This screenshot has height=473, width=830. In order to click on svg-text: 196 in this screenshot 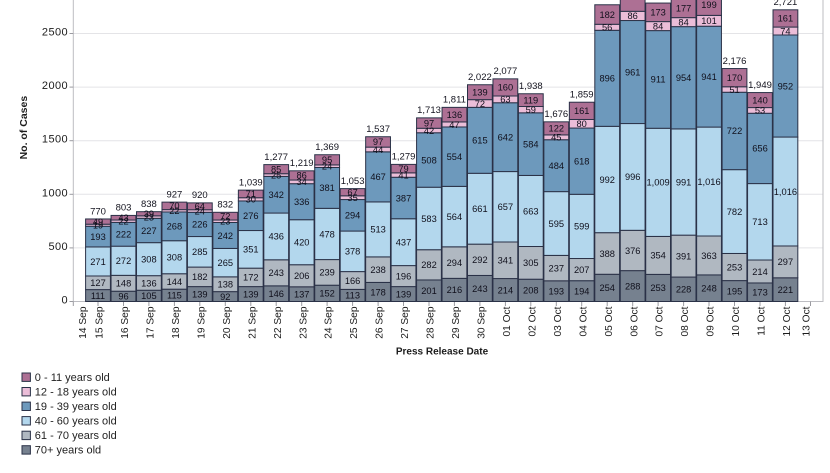, I will do `click(404, 276)`.